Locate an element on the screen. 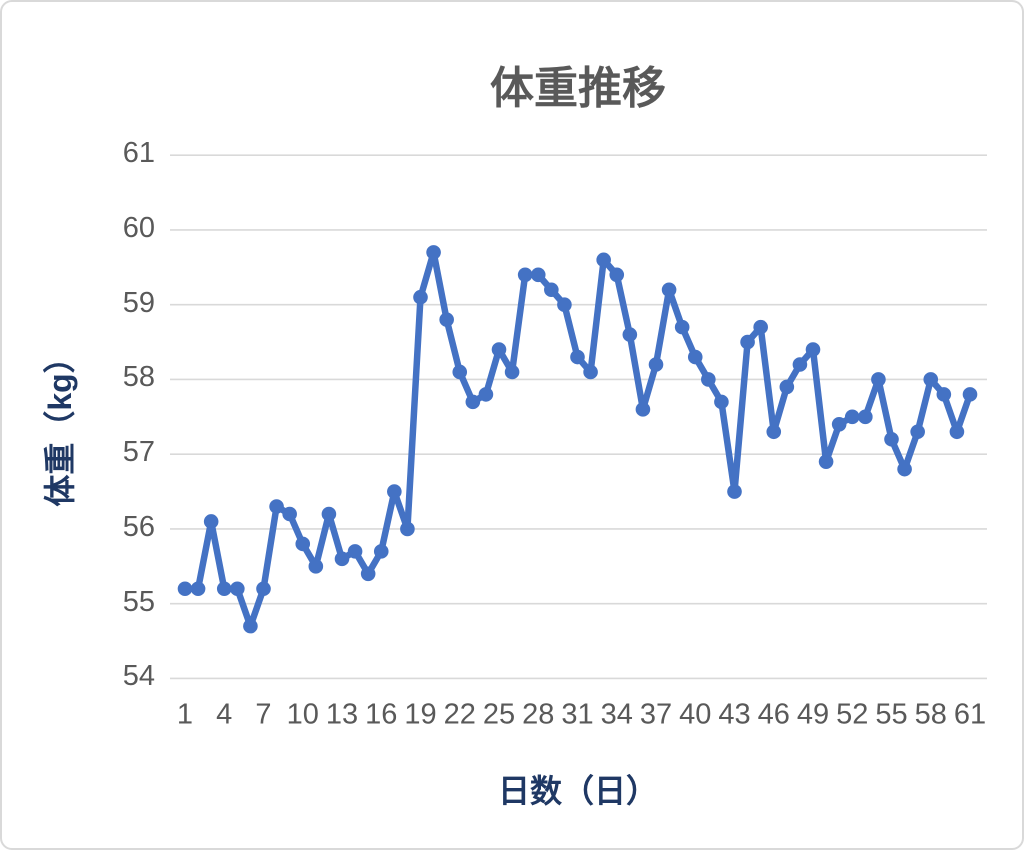  x-axis-title: 日数（日） is located at coordinates (578, 791).